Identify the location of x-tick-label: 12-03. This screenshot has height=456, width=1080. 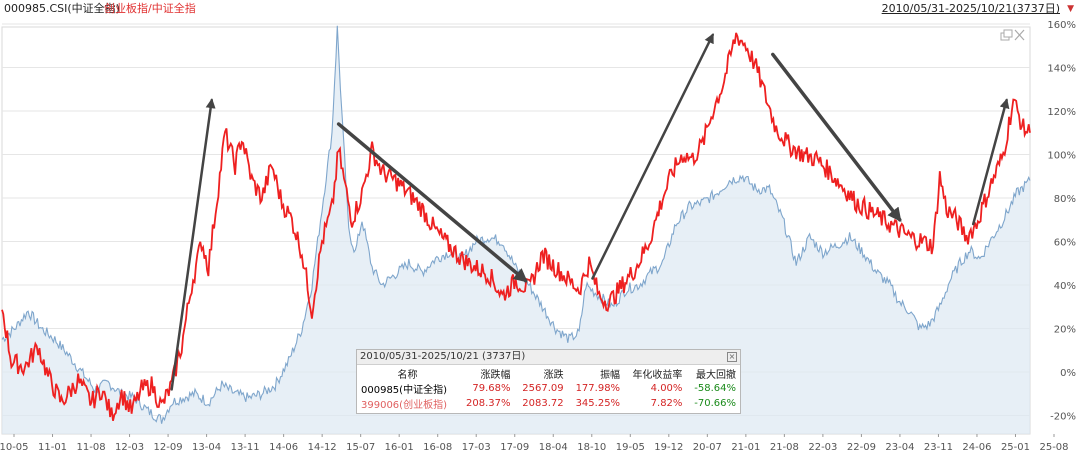
(129, 447).